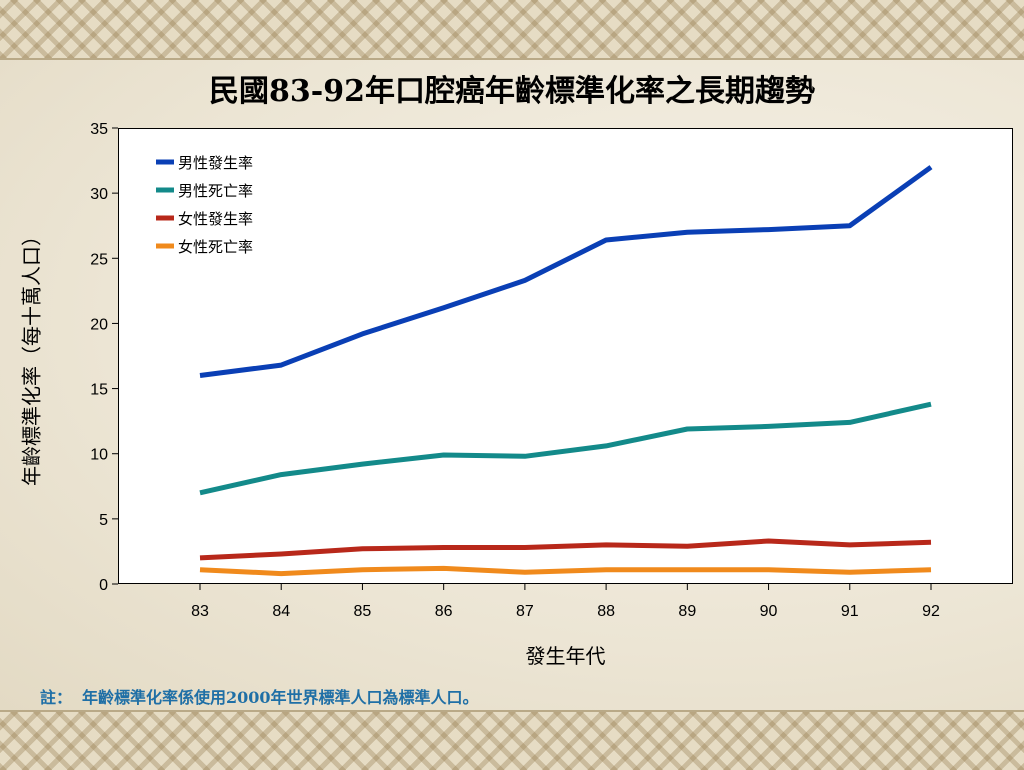 This screenshot has width=1024, height=770. What do you see at coordinates (103, 520) in the screenshot?
I see `y-tick-label-5: 5` at bounding box center [103, 520].